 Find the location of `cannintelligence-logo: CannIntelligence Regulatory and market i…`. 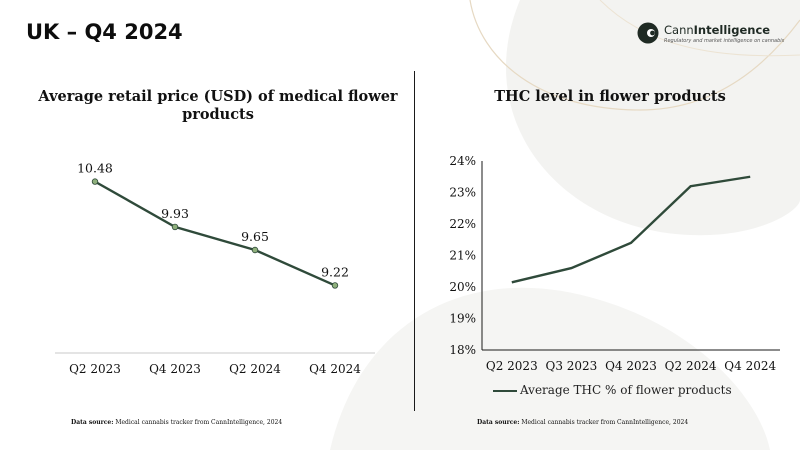

cannintelligence-logo: CannIntelligence Regulatory and market i… is located at coordinates (717, 37).